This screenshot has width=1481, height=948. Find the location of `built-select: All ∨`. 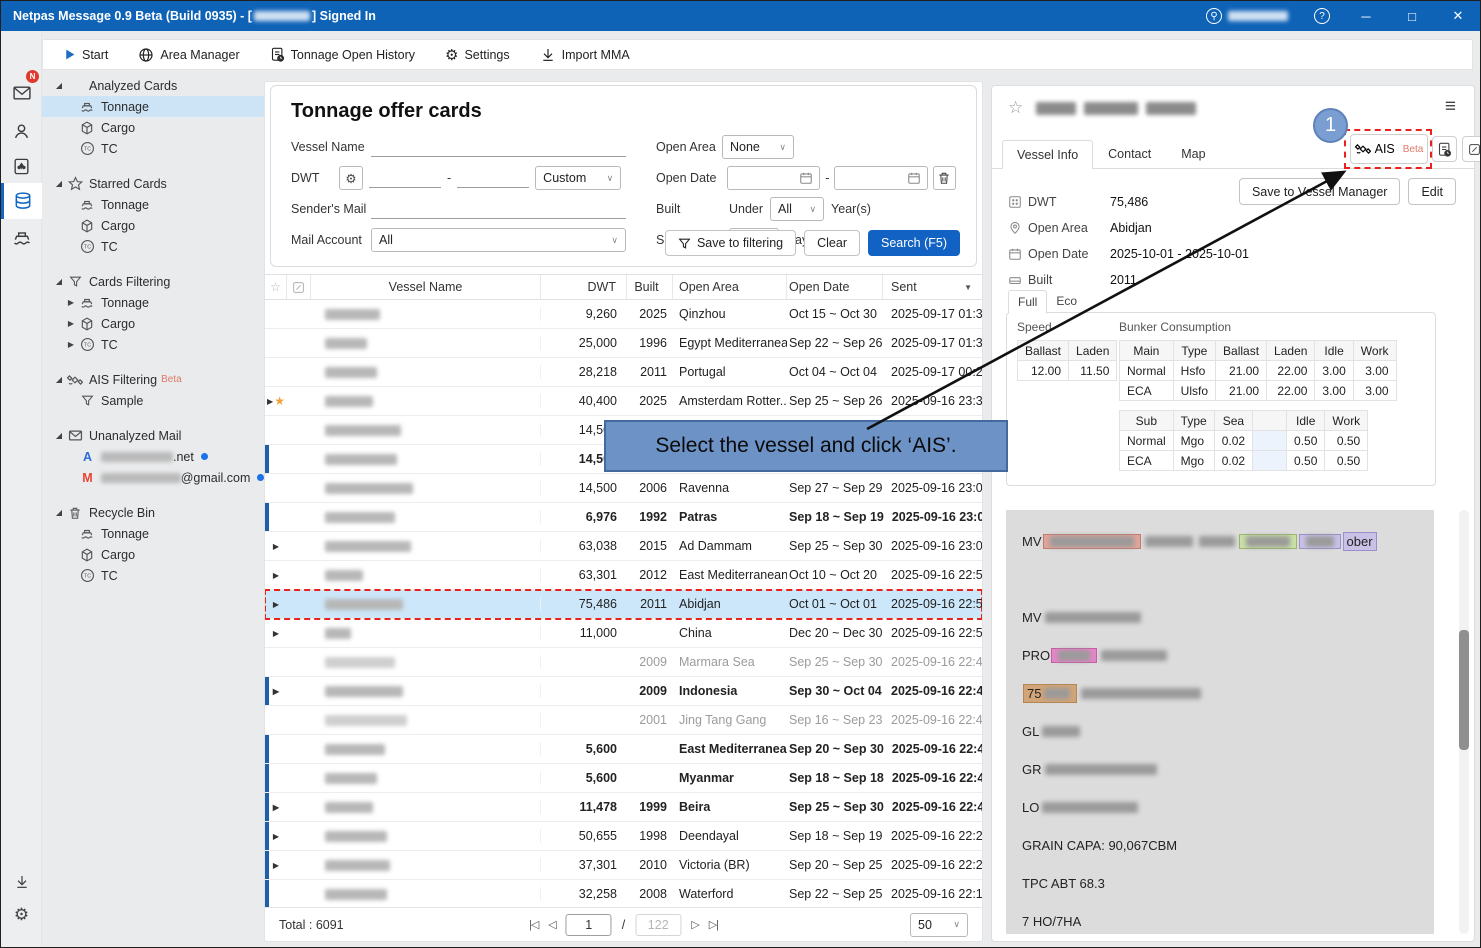

built-select: All ∨ is located at coordinates (797, 209).